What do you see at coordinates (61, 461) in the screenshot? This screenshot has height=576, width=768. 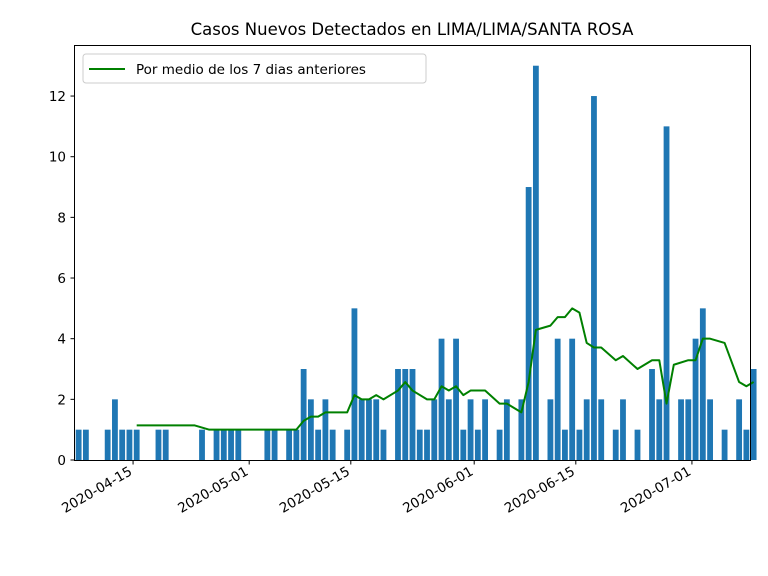 I see `y-tick-label: 0` at bounding box center [61, 461].